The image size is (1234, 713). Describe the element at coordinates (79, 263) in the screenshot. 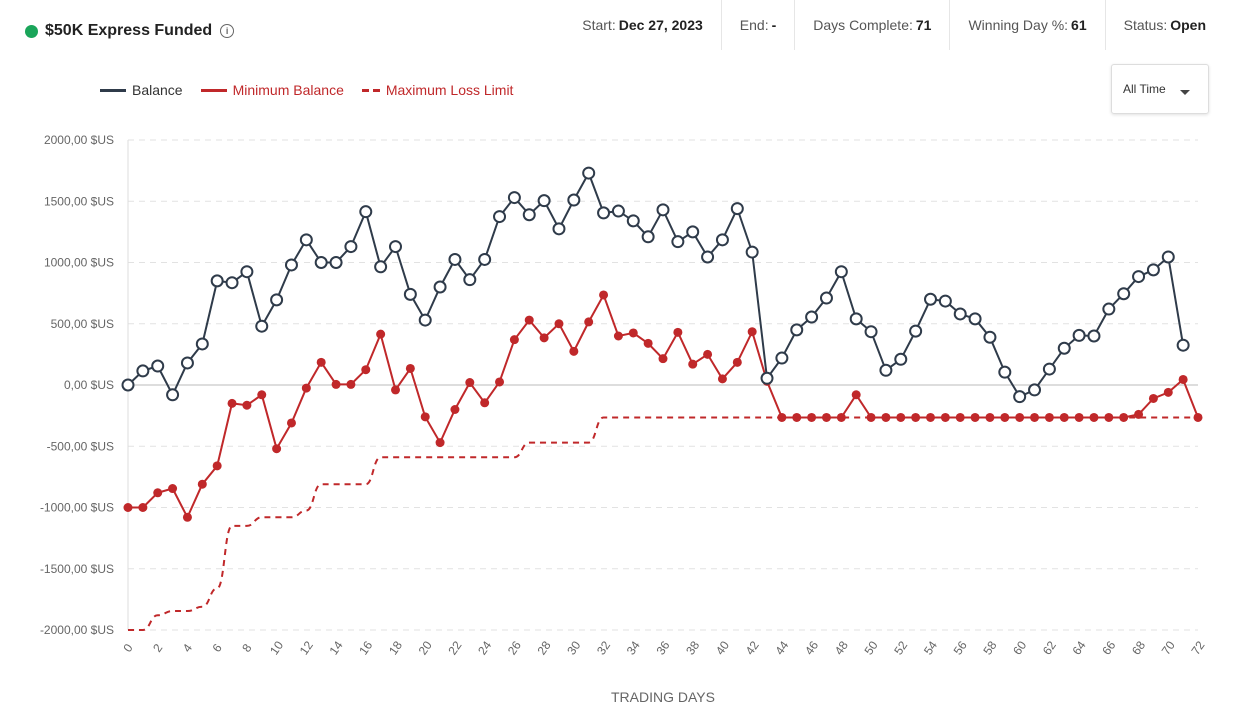

I see `y-tick-label: 1000,00 $US` at that location.